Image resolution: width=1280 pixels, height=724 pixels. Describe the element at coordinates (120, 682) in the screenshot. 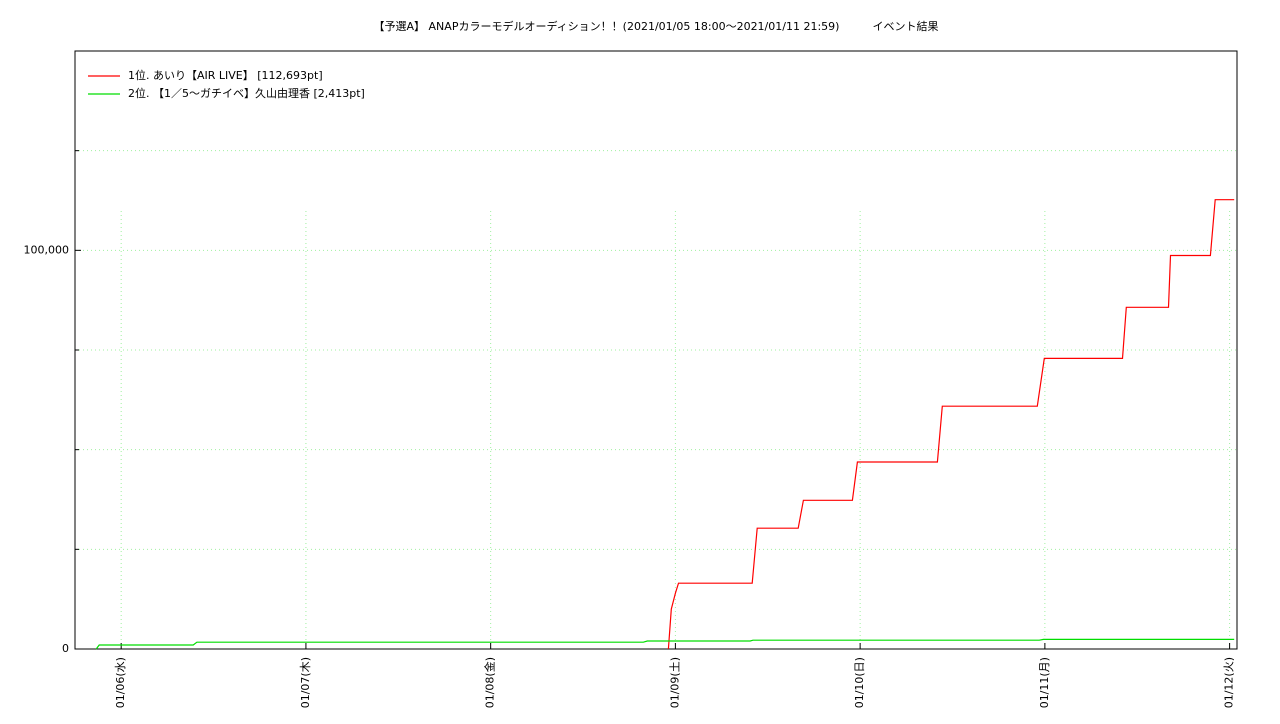

I see `x-tick-label: 01/06(水)` at that location.